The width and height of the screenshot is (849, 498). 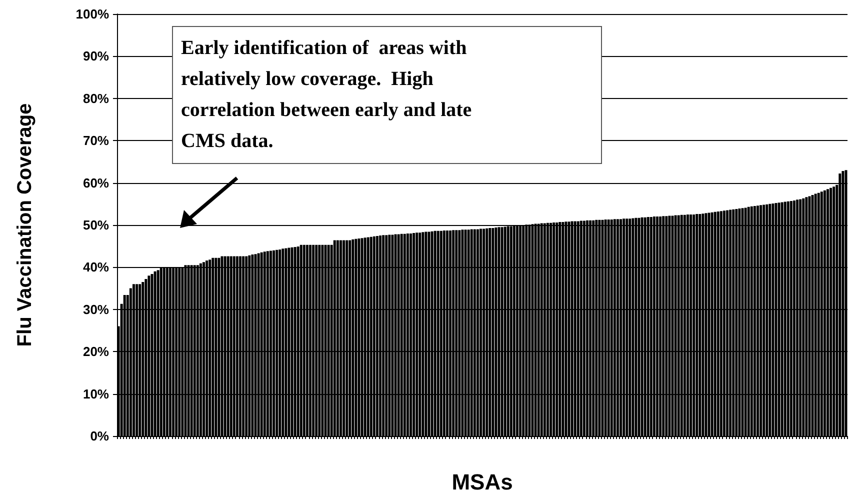 I want to click on y-tick-label: 70%, so click(x=96, y=140).